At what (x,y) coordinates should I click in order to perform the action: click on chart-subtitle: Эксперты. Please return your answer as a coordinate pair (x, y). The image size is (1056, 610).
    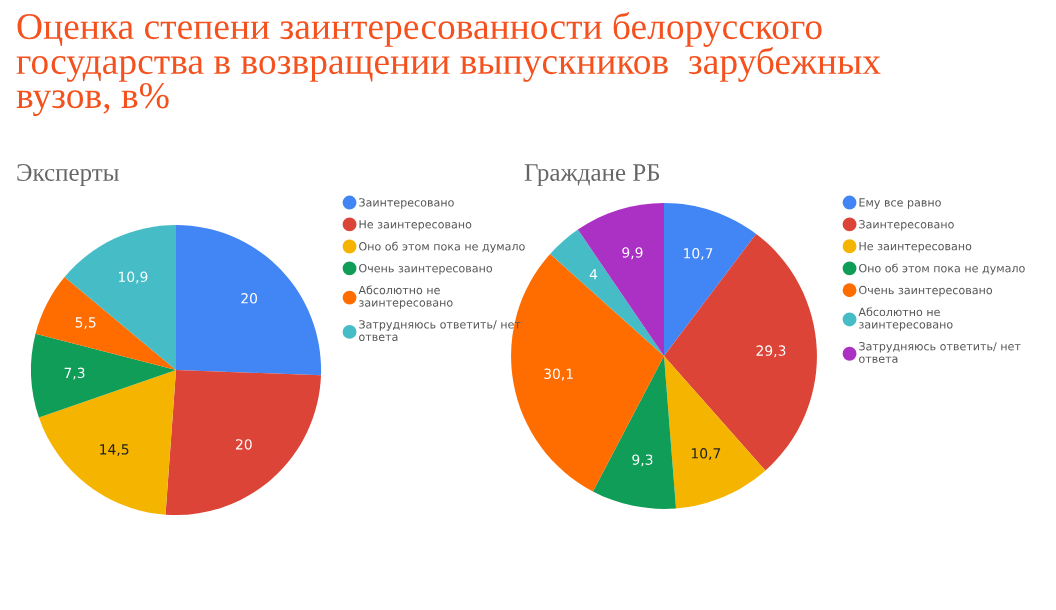
    Looking at the image, I should click on (68, 175).